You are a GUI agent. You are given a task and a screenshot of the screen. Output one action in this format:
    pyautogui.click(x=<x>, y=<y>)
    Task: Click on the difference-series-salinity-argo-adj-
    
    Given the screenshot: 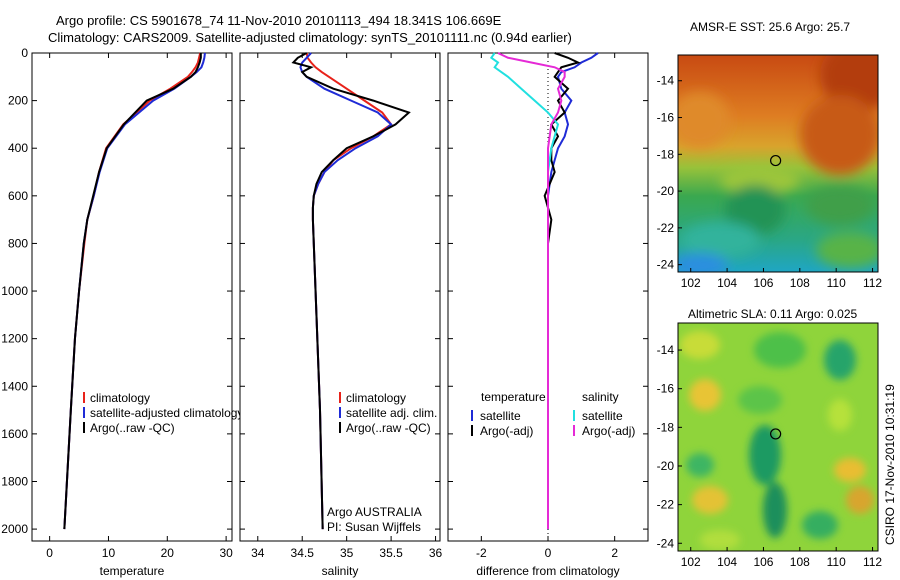 What is the action you would take?
    pyautogui.click(x=531, y=291)
    